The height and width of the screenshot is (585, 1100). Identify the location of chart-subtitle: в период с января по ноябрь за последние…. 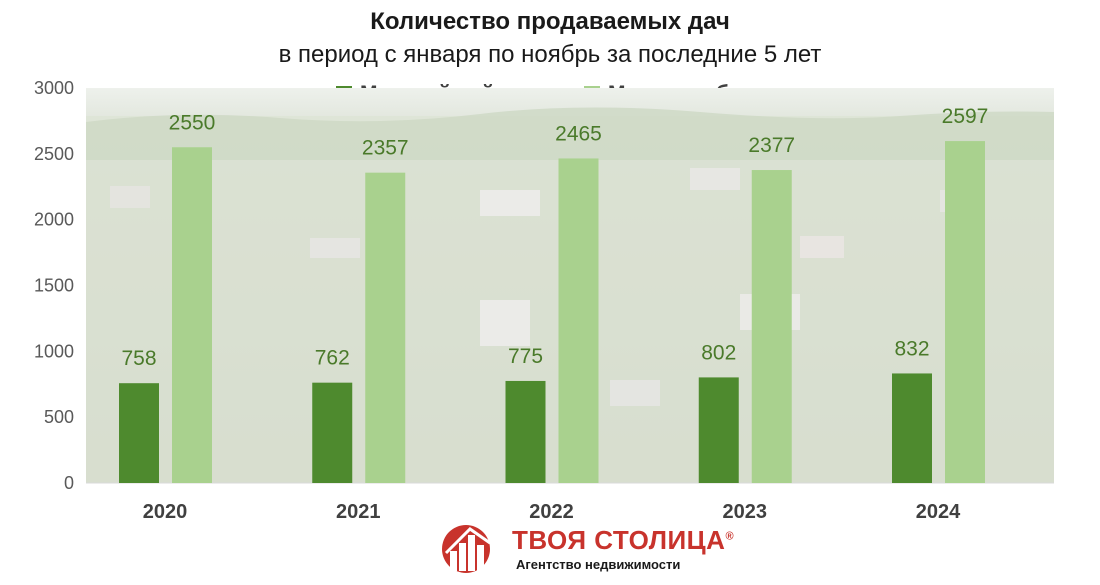
(550, 54).